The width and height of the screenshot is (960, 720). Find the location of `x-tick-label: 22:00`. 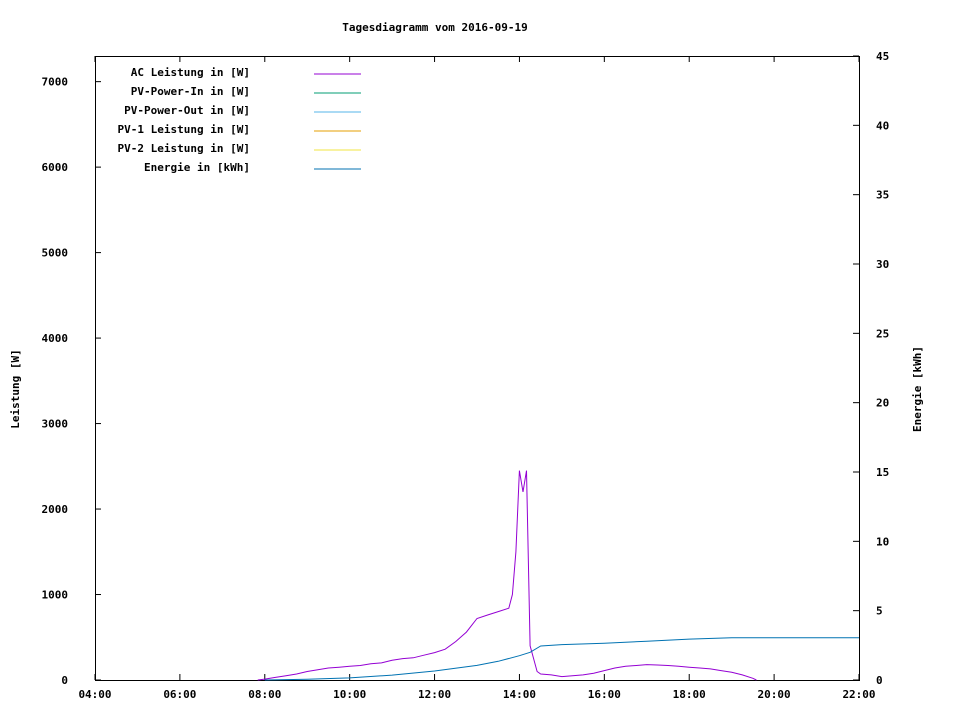

x-tick-label: 22:00 is located at coordinates (858, 694).